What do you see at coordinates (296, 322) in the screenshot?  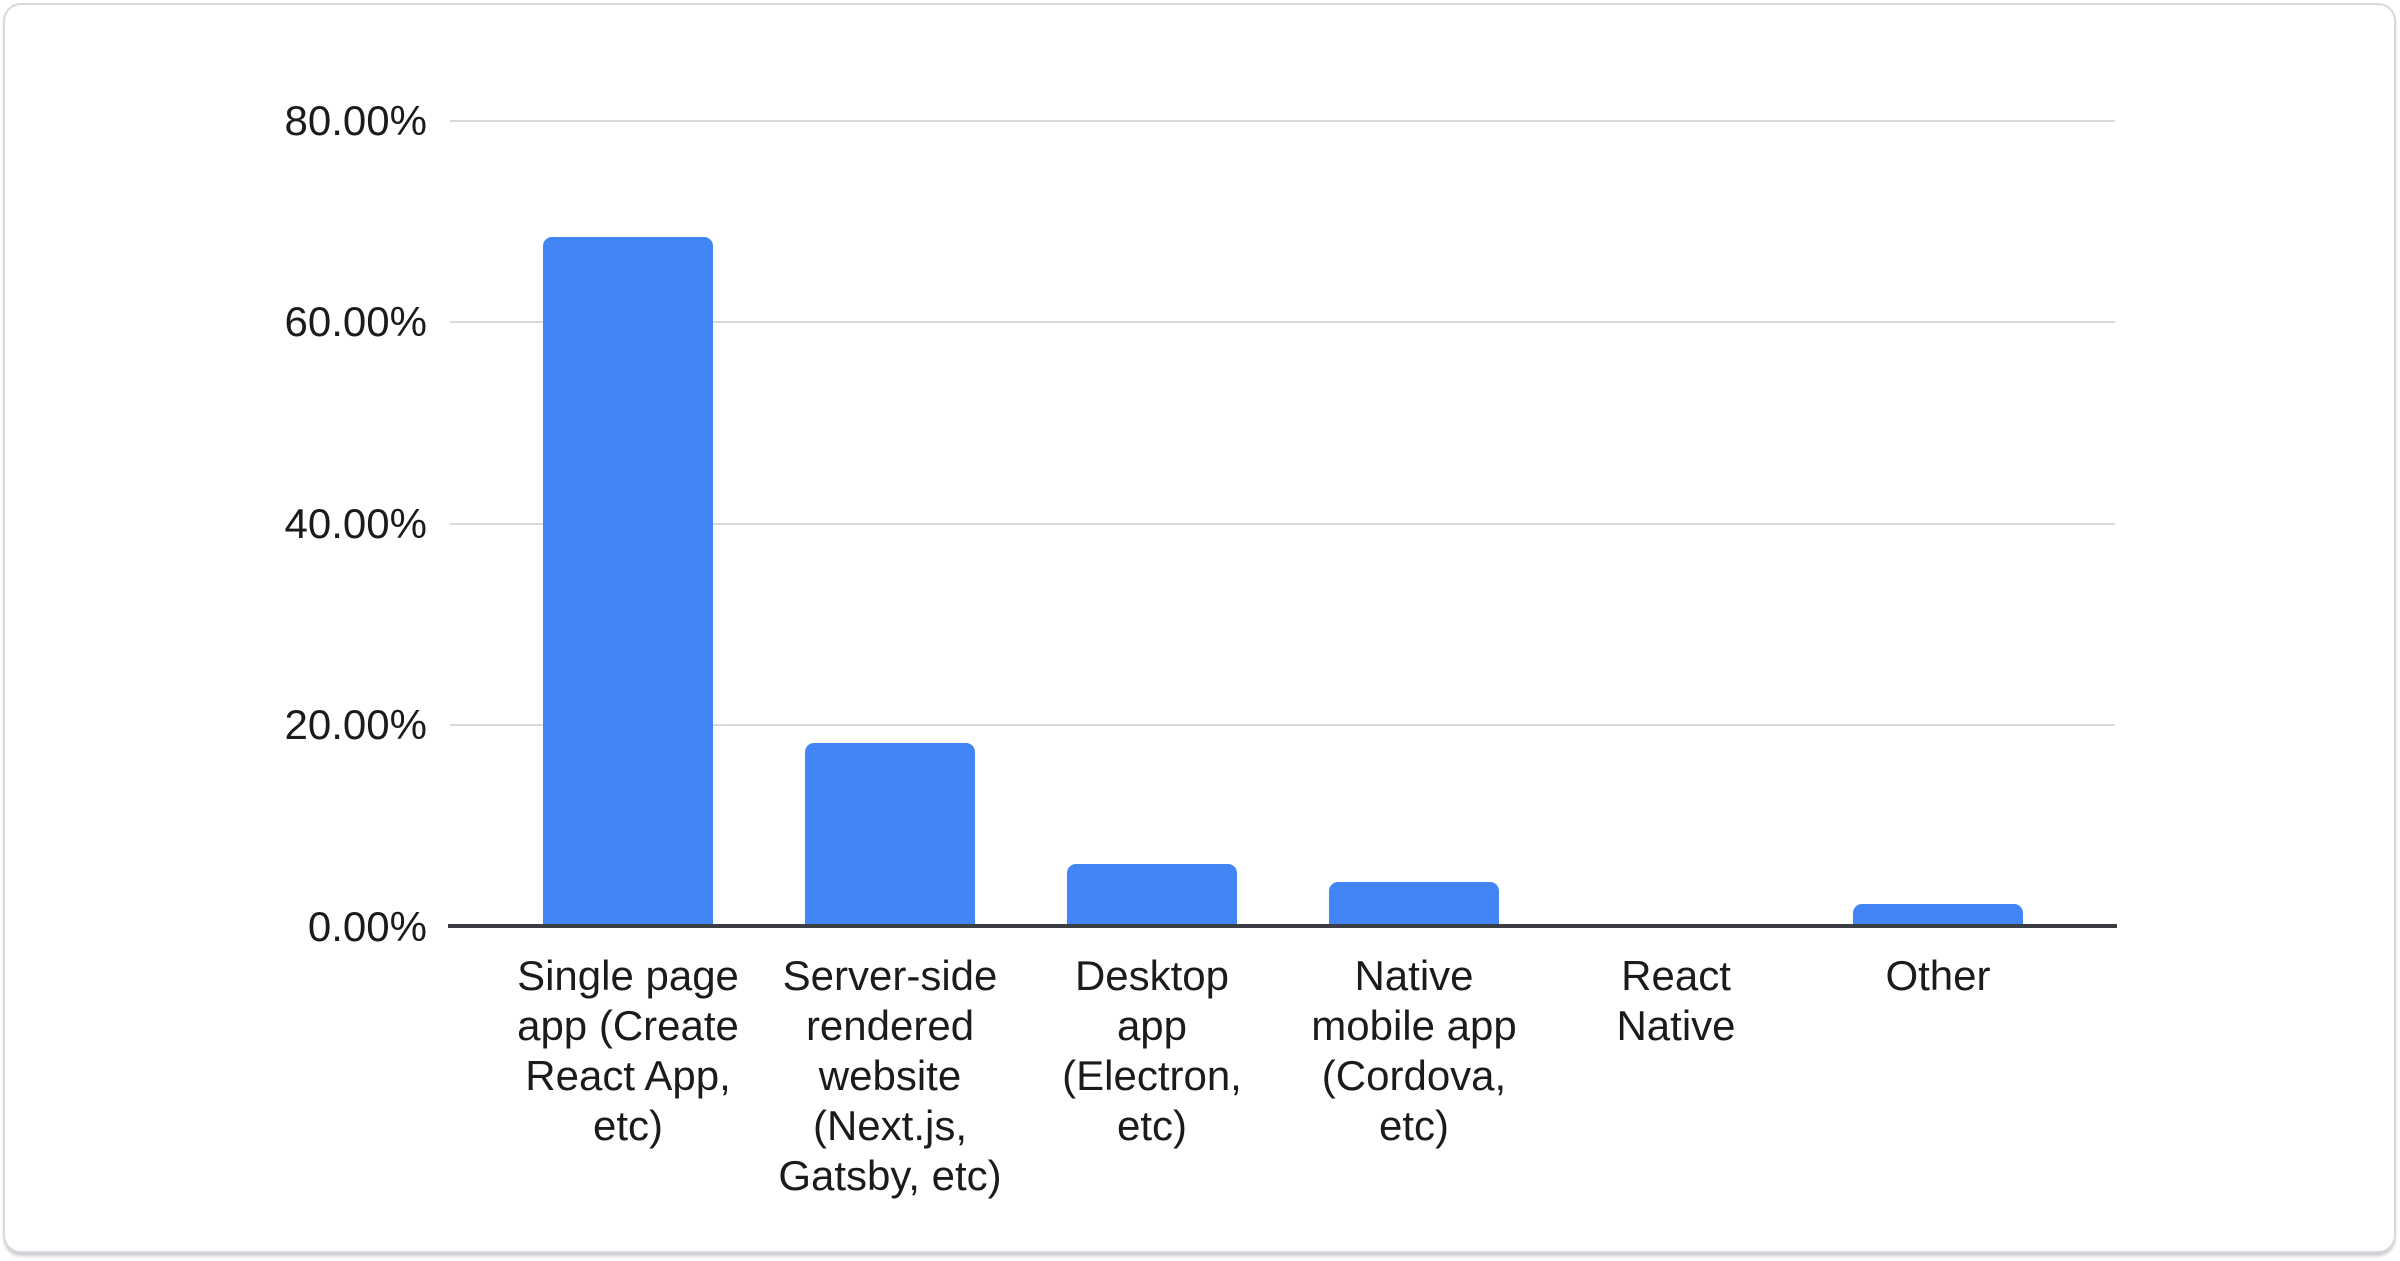 I see `y-tick-60: 60.00%` at bounding box center [296, 322].